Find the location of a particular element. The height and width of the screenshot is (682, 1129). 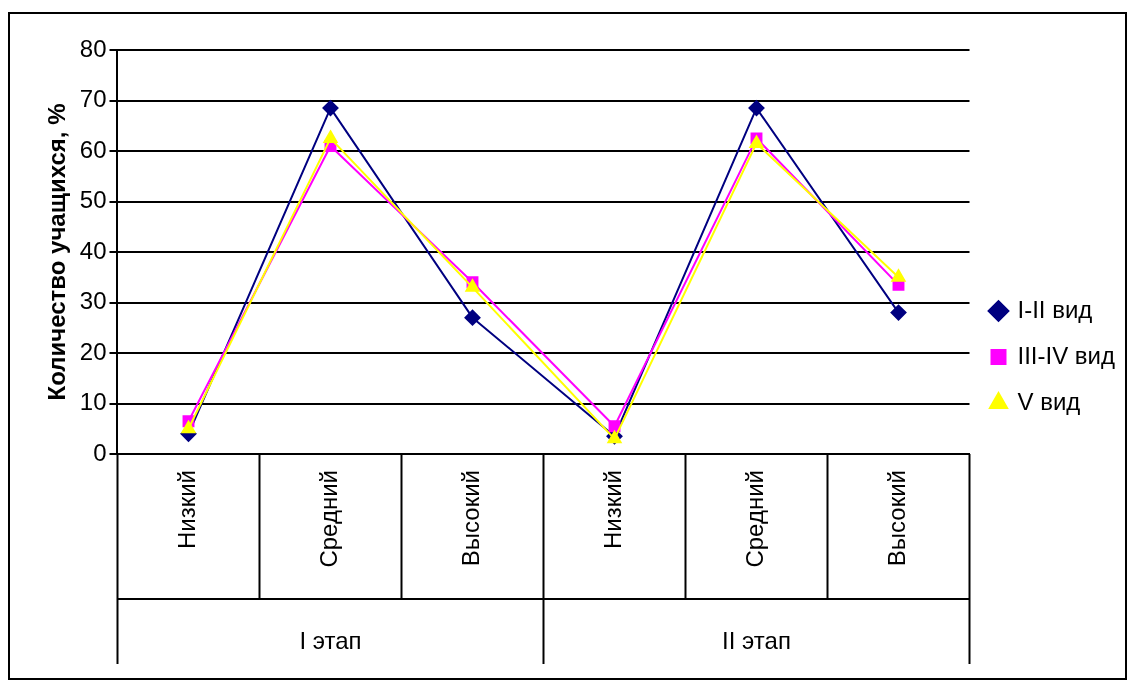

legend-label: I-II вид is located at coordinates (1055, 309).